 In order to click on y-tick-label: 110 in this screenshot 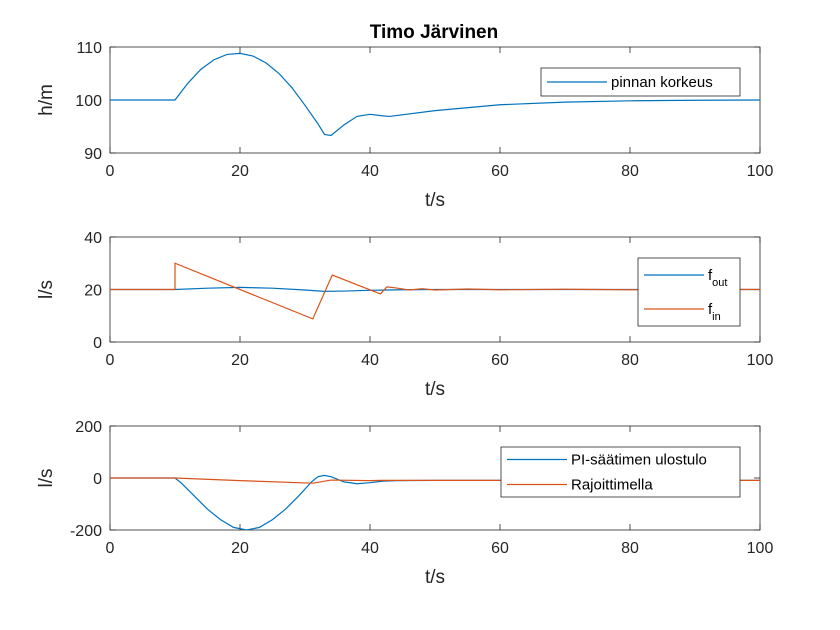, I will do `click(89, 48)`.